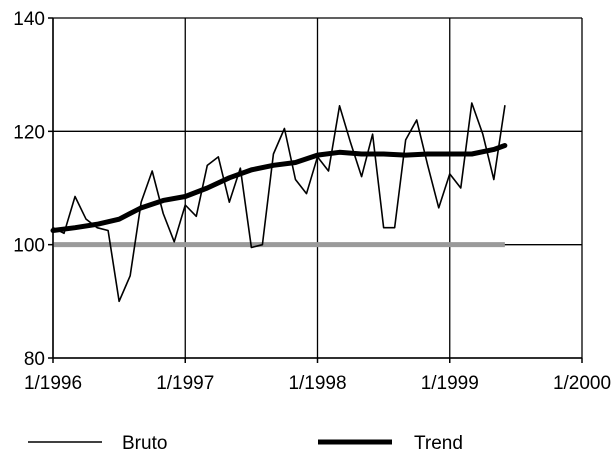 This screenshot has height=458, width=616. What do you see at coordinates (185, 383) in the screenshot?
I see `x-tick-label: 1/1997` at bounding box center [185, 383].